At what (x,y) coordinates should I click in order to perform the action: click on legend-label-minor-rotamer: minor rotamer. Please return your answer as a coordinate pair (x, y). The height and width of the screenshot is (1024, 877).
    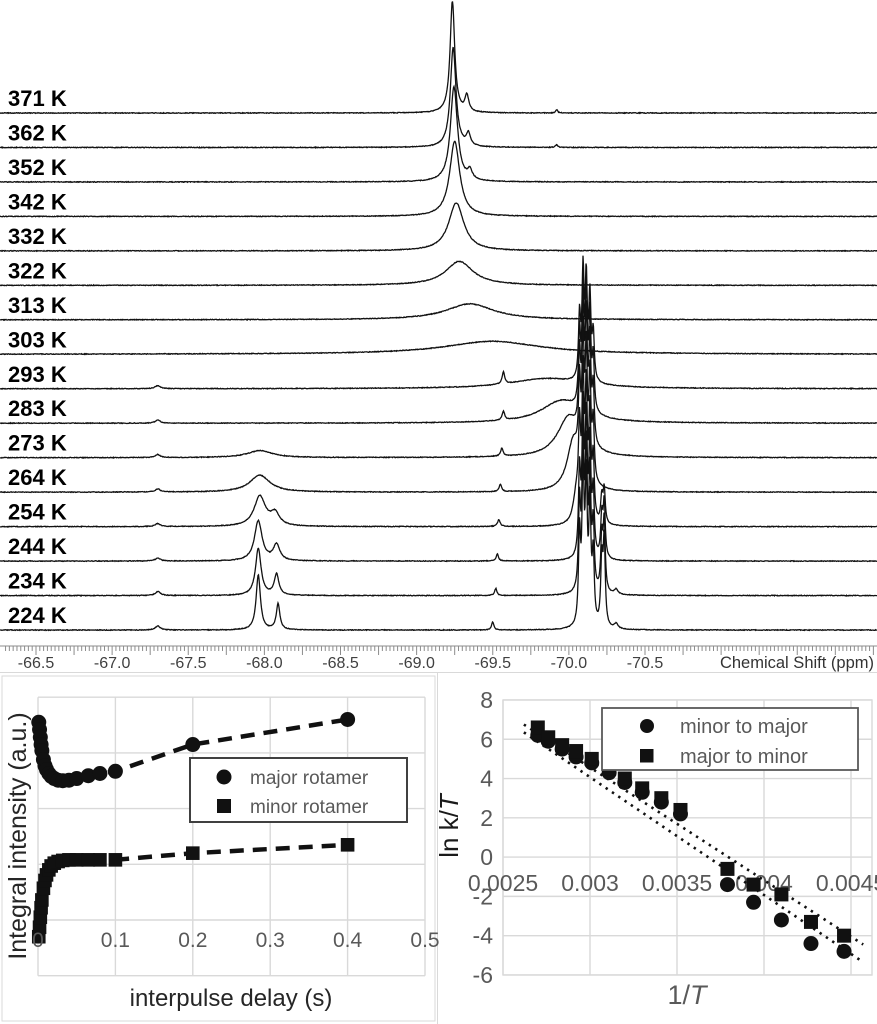
    Looking at the image, I should click on (309, 807).